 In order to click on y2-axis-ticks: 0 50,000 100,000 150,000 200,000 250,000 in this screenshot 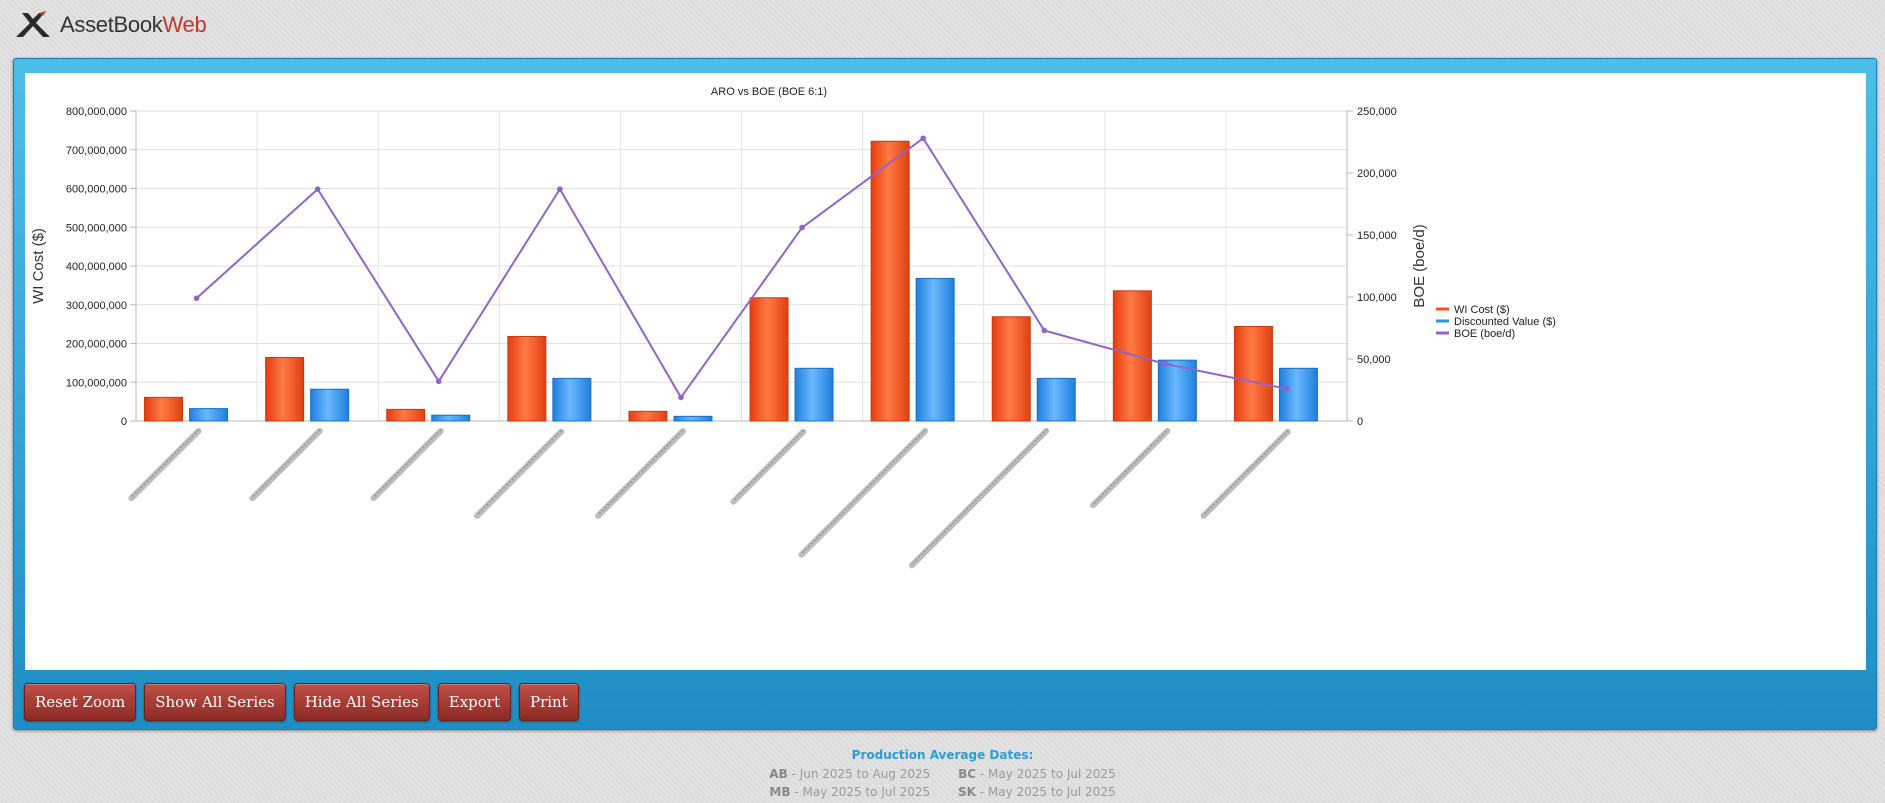, I will do `click(1372, 267)`.